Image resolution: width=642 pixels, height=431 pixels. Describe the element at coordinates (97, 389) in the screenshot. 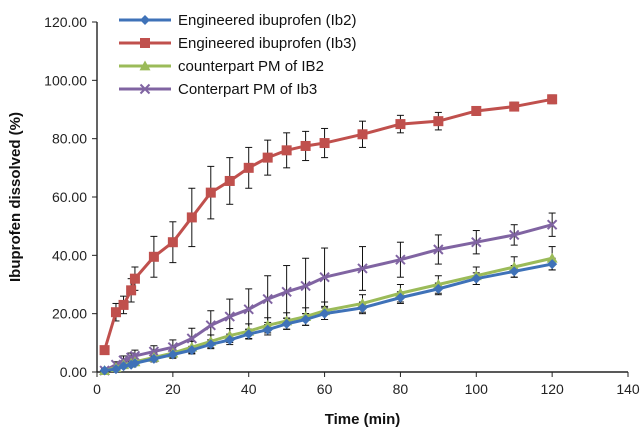

I see `x-tick-label: 0` at that location.